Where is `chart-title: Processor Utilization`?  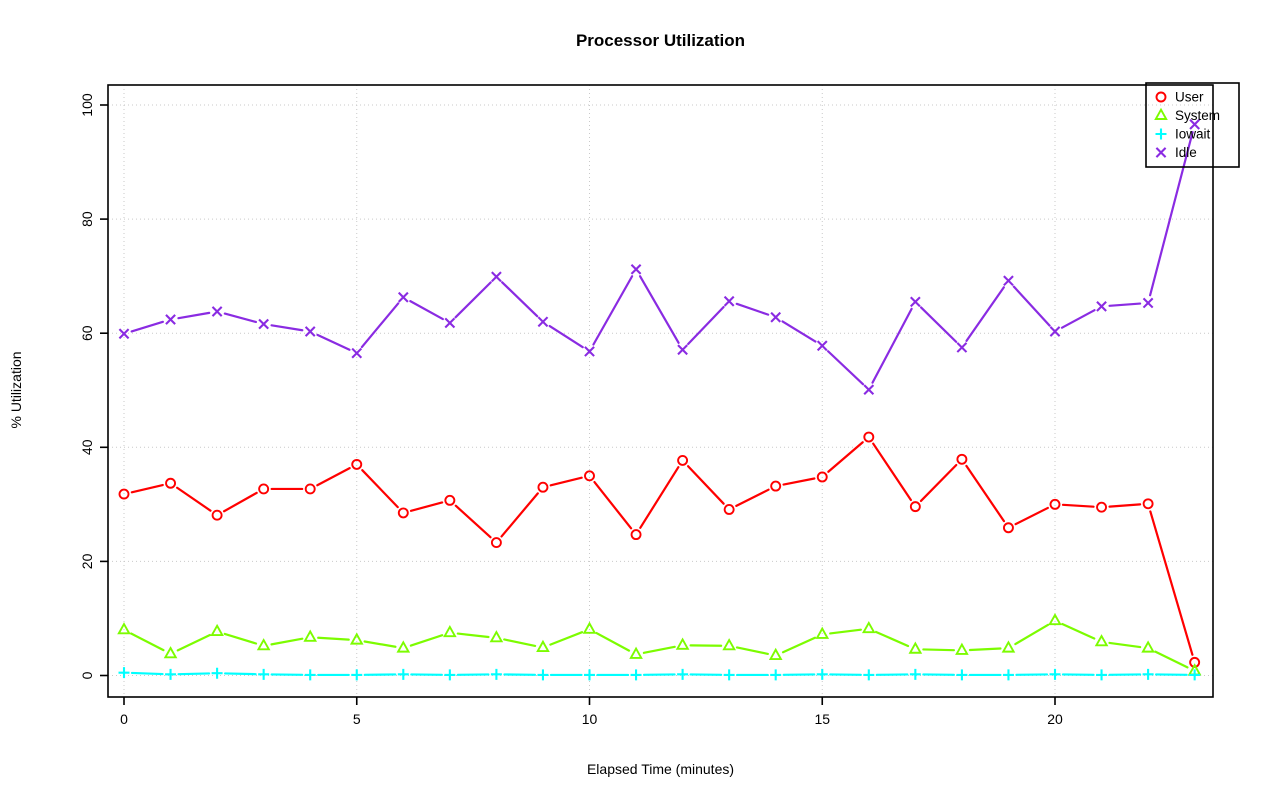
chart-title: Processor Utilization is located at coordinates (660, 40).